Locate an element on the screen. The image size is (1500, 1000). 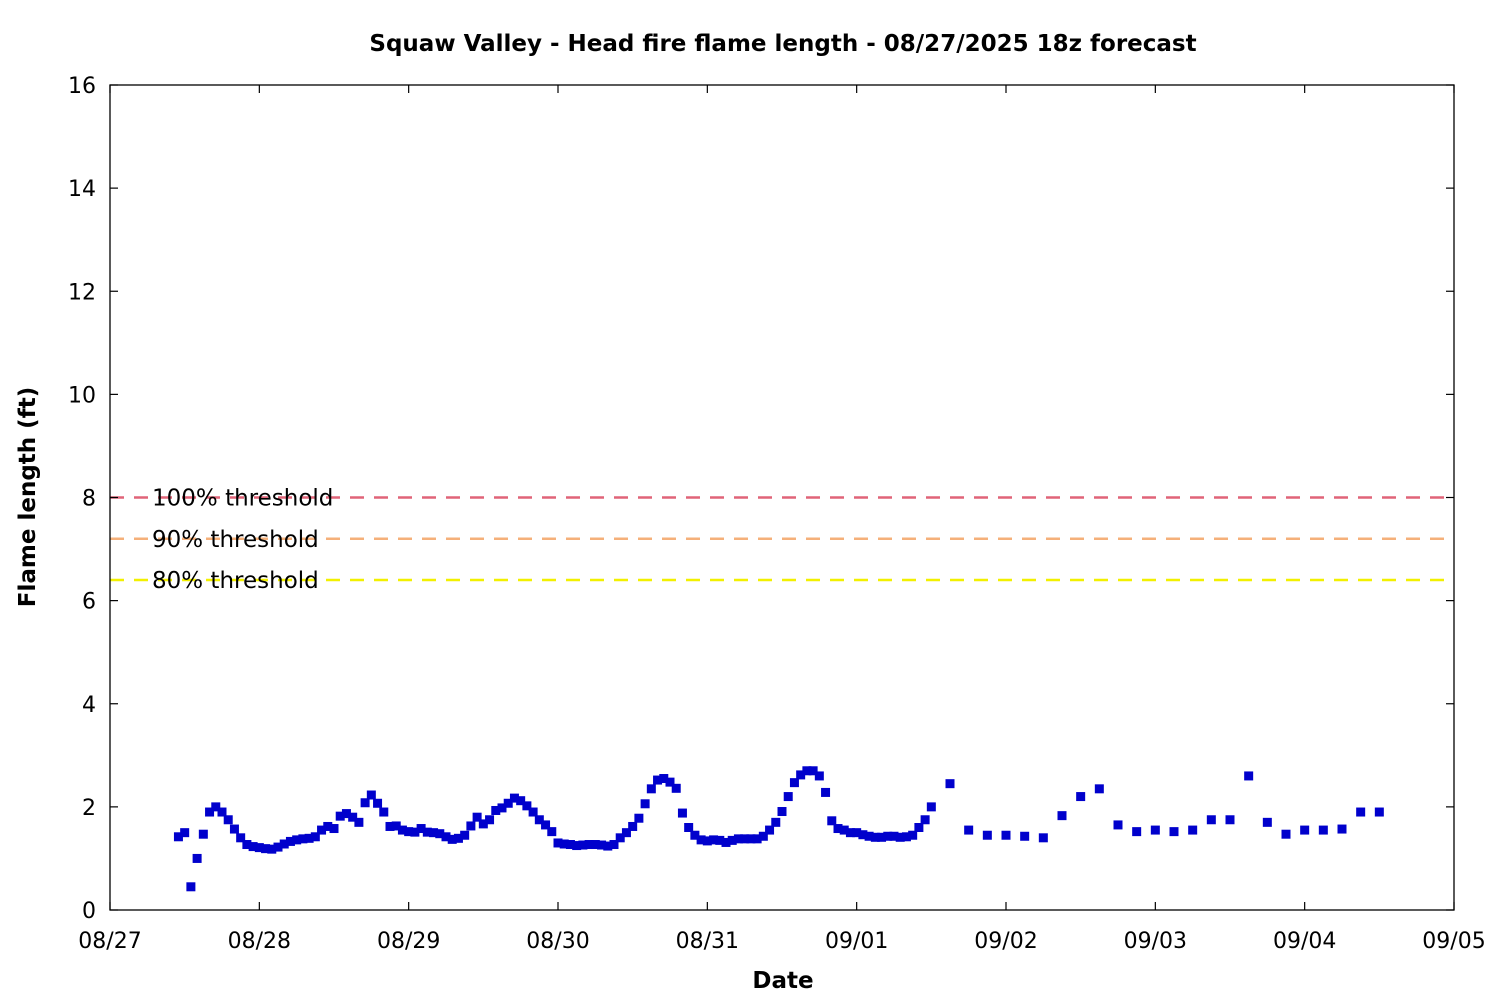
threshold-label-2: 80% threshold is located at coordinates (235, 581).